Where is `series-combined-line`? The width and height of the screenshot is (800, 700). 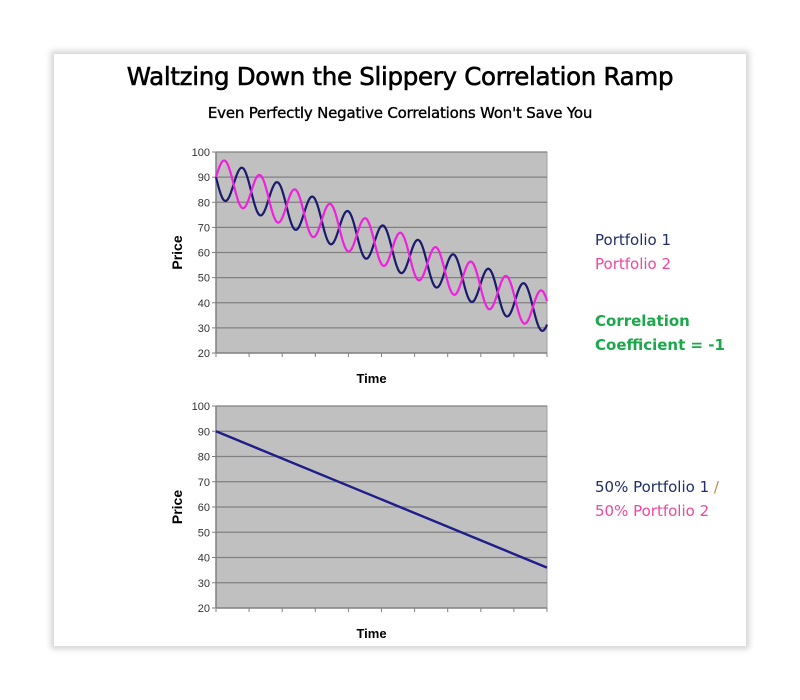 series-combined-line is located at coordinates (381, 499).